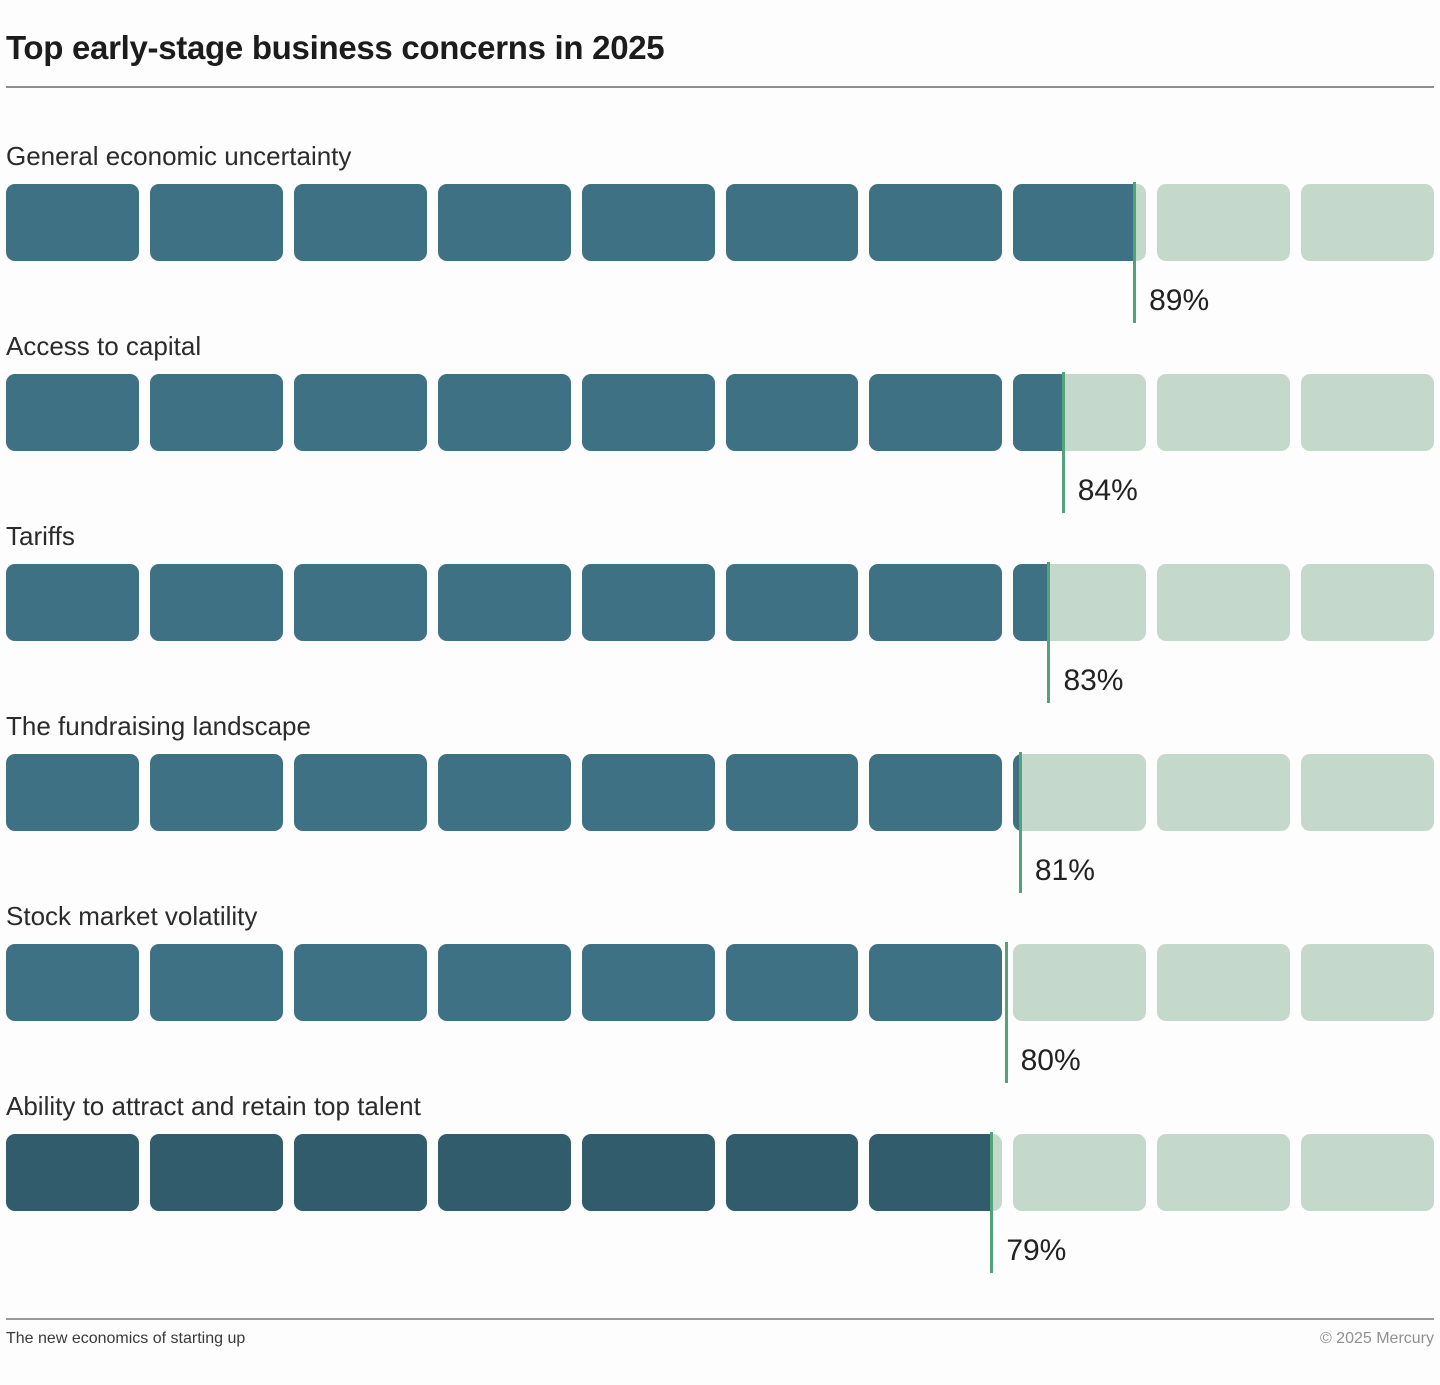 This screenshot has width=1440, height=1385. Describe the element at coordinates (720, 87) in the screenshot. I see `title-divider` at that location.